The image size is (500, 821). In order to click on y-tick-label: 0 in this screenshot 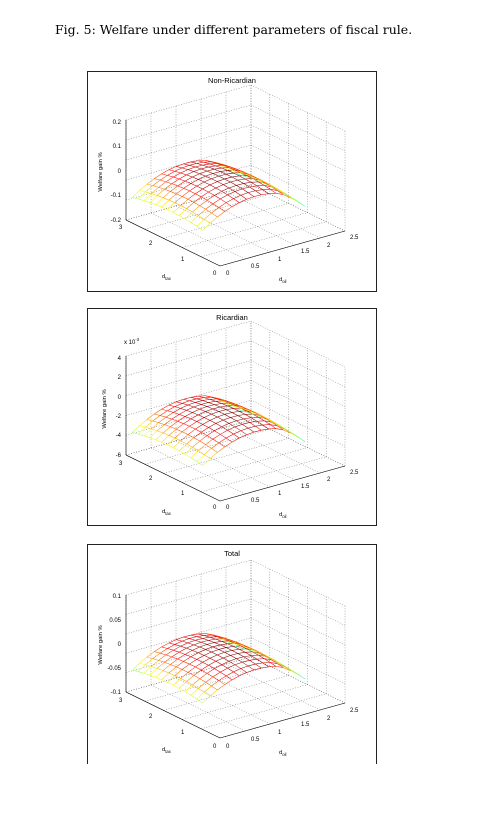, I will do `click(228, 747)`.